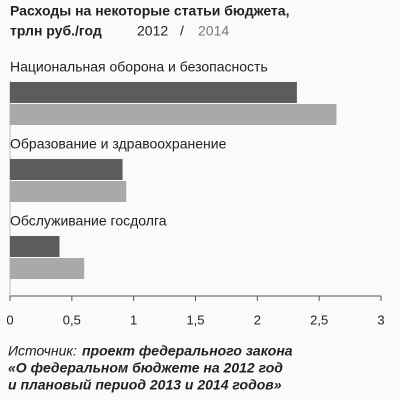  I want to click on legend-entry: 2012, so click(152, 31).